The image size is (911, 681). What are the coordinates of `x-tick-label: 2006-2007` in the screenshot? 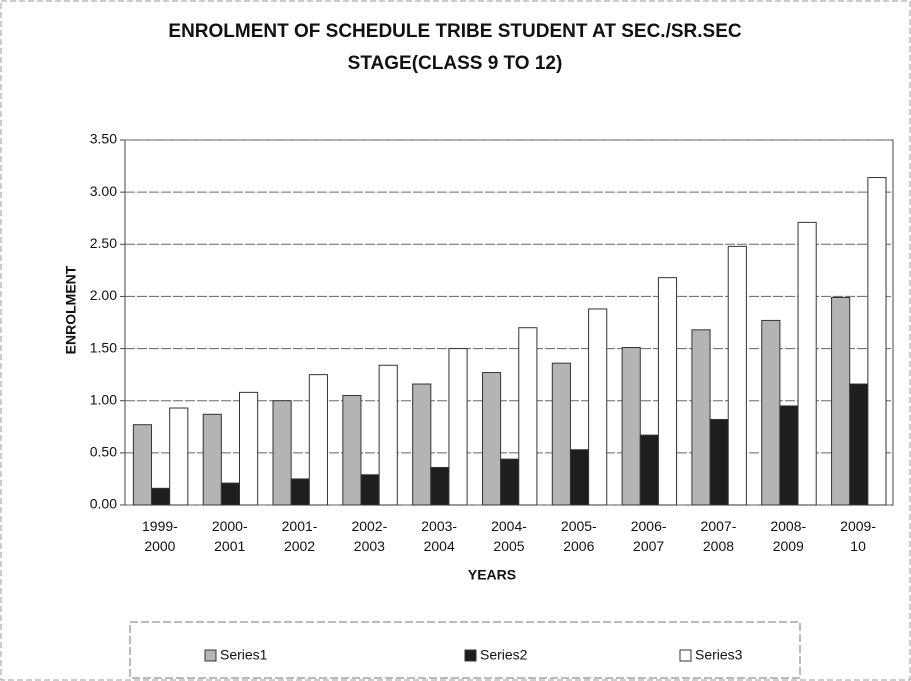 It's located at (649, 536).